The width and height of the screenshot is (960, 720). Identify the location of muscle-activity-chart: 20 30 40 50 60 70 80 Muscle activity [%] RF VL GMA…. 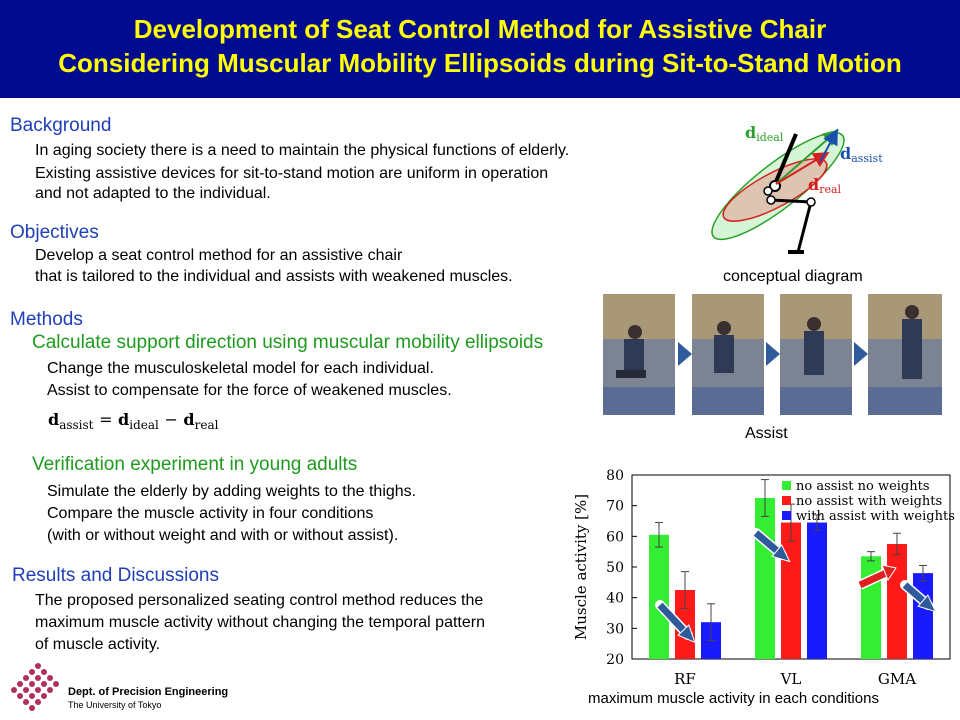
(763, 578).